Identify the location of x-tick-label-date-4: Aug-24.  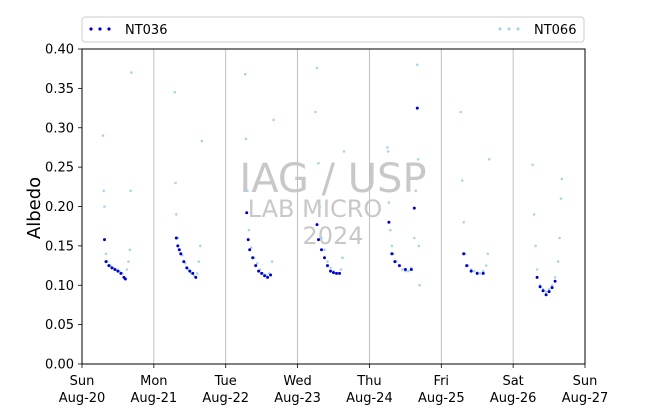
(369, 398).